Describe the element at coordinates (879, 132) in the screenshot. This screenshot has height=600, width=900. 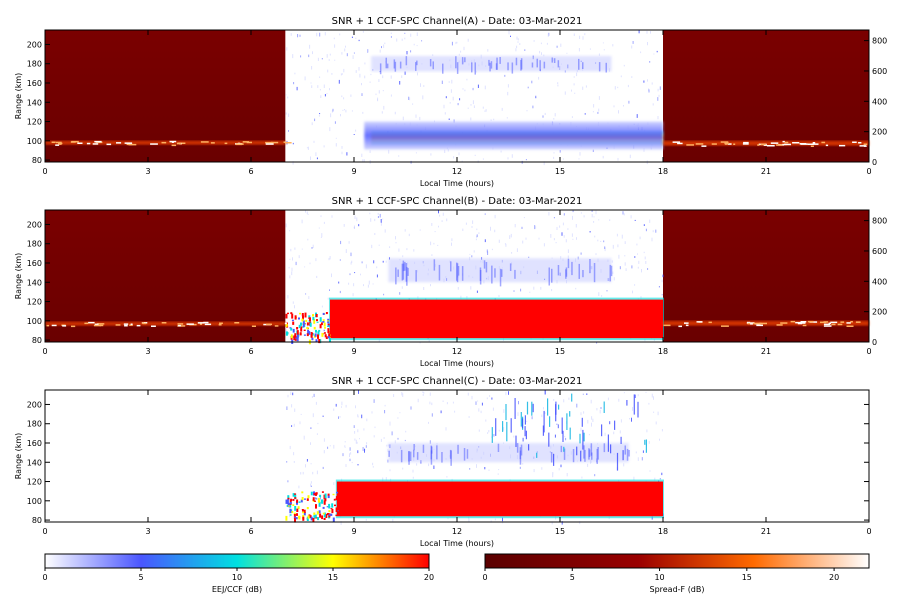
I see `right-tick-label: 200` at that location.